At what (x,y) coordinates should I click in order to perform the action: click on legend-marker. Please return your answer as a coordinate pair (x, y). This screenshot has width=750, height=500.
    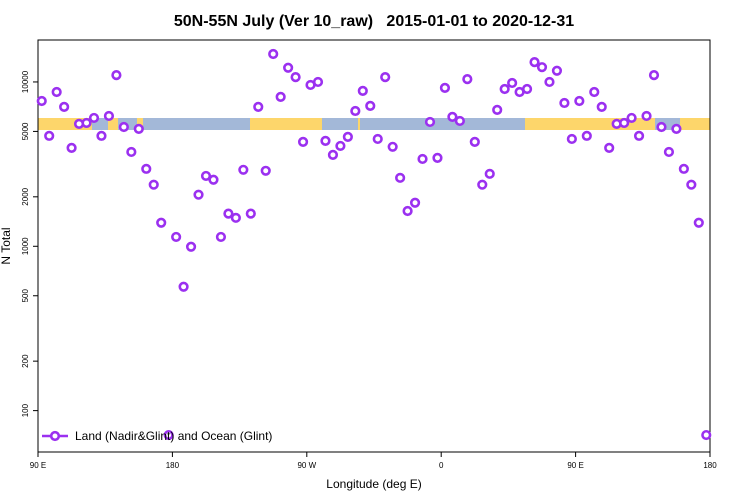
    Looking at the image, I should click on (55, 436).